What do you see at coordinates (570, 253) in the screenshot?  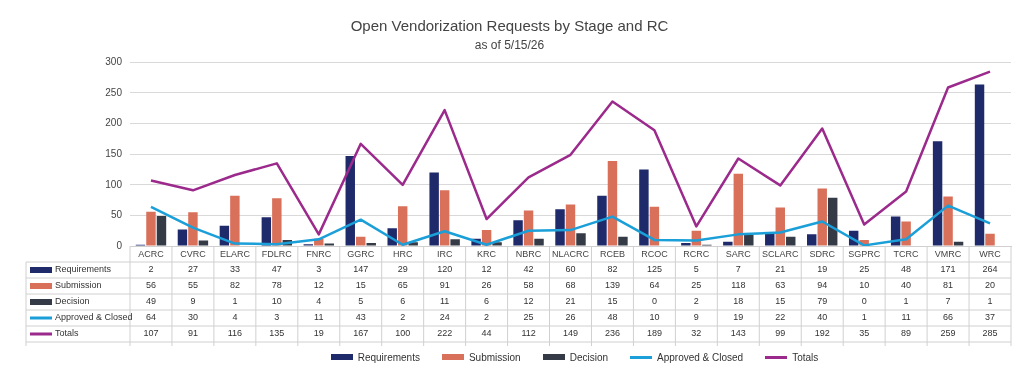 I see `x-tick-label: NLACRC` at bounding box center [570, 253].